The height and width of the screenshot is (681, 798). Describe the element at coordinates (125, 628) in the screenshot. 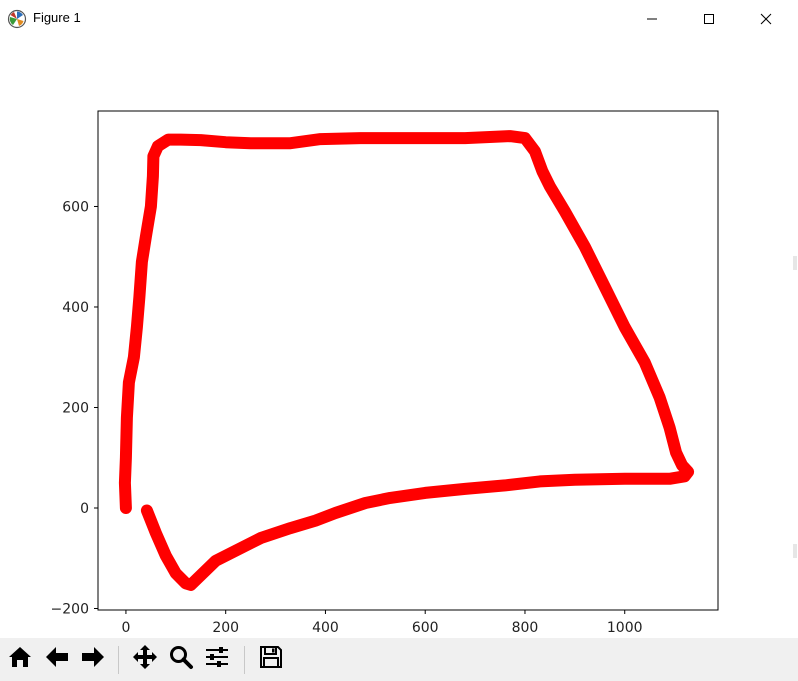

I see `x-tick-label: 0` at that location.